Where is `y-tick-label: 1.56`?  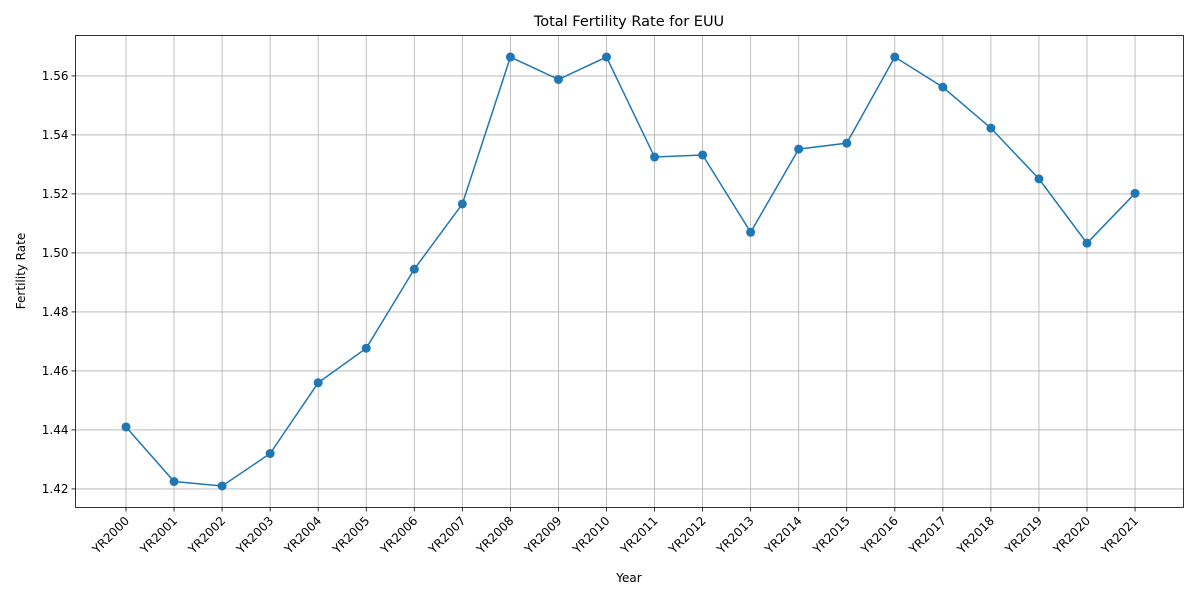
y-tick-label: 1.56 is located at coordinates (55, 76).